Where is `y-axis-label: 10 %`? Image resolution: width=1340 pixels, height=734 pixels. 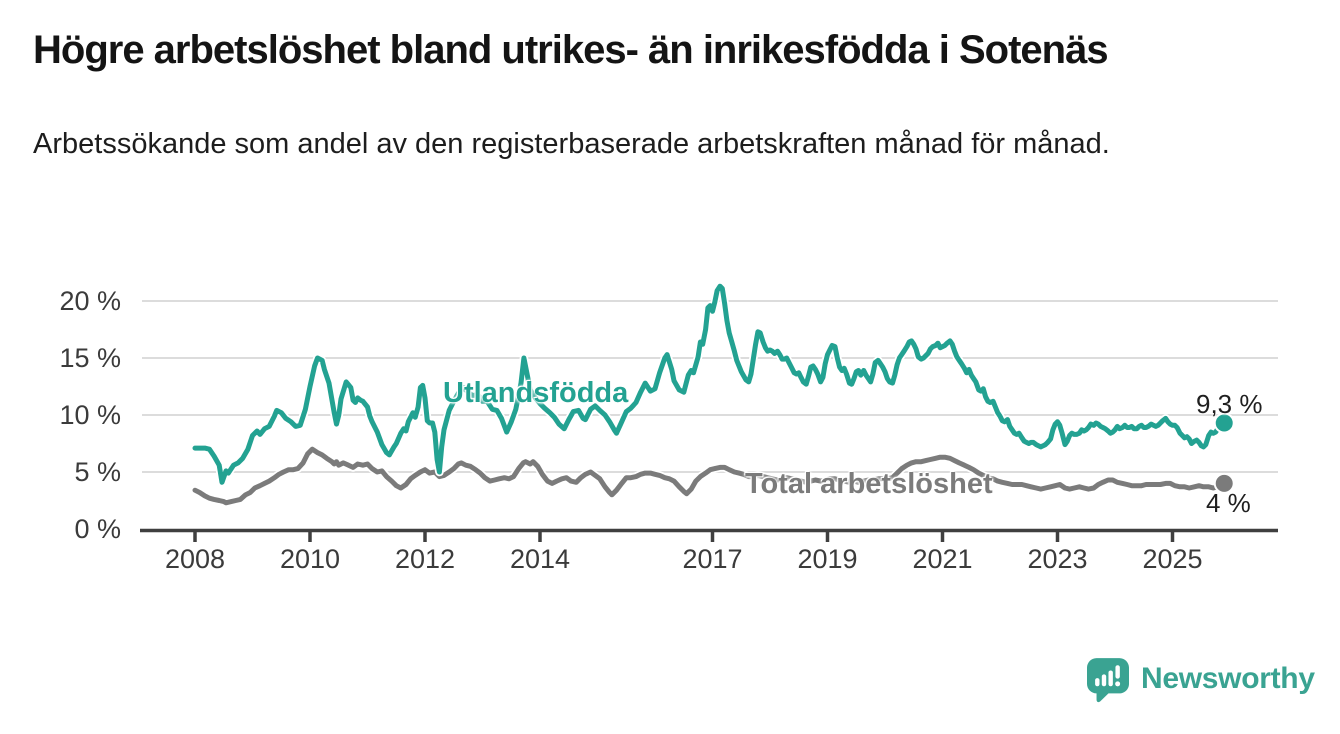 y-axis-label: 10 % is located at coordinates (90, 415).